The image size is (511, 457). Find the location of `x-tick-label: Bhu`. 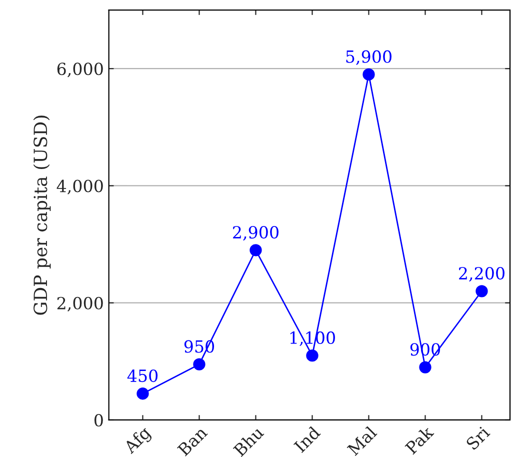

x-tick-label: Bhu is located at coordinates (248, 441).